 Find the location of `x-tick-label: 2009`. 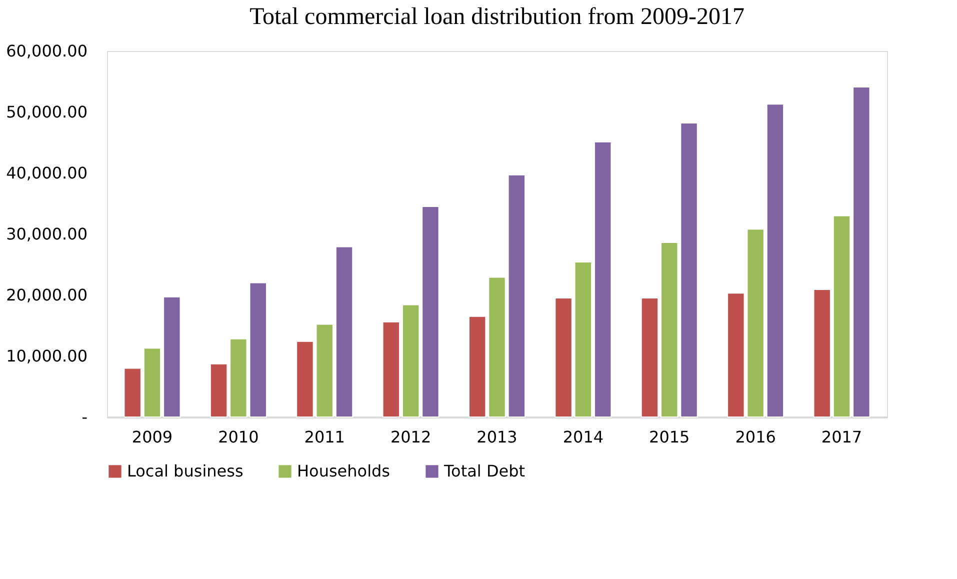

x-tick-label: 2009 is located at coordinates (152, 437).